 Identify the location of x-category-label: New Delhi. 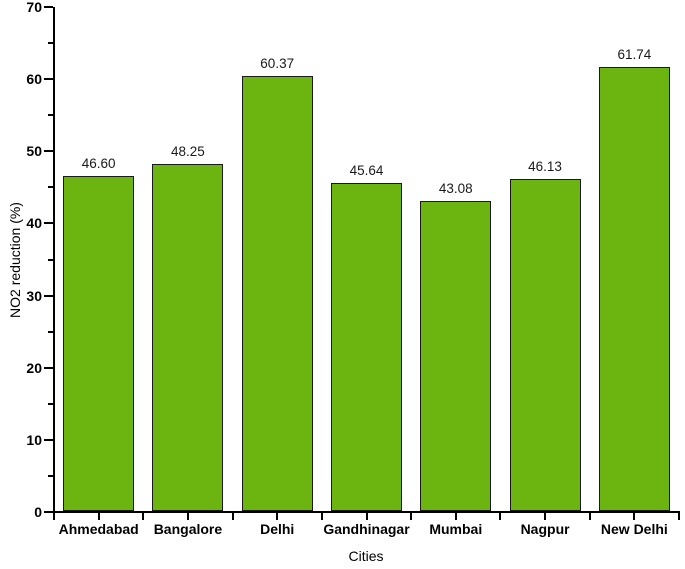
(634, 529).